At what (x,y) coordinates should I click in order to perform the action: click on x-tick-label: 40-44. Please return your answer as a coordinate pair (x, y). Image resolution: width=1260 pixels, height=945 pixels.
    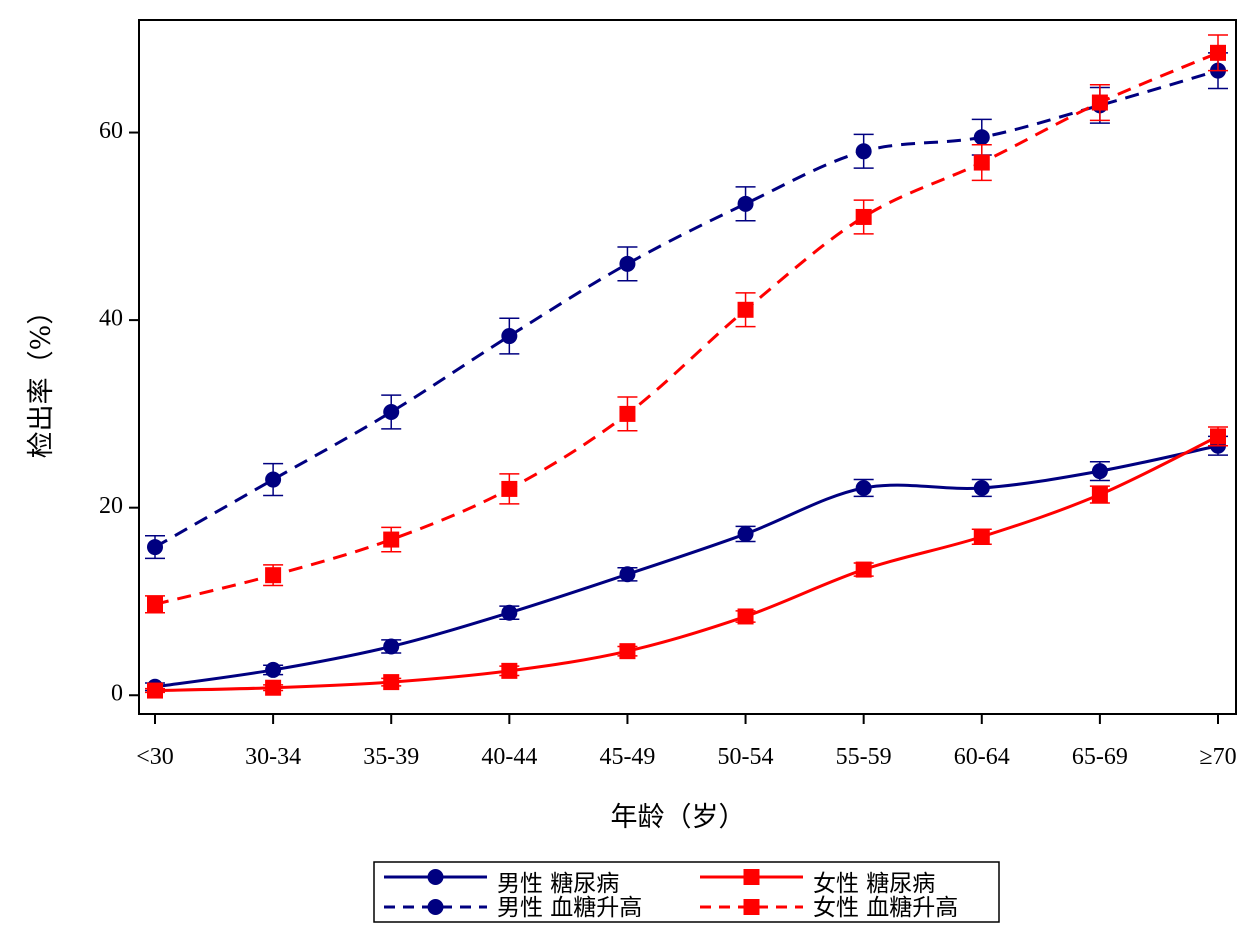
    Looking at the image, I should click on (509, 757).